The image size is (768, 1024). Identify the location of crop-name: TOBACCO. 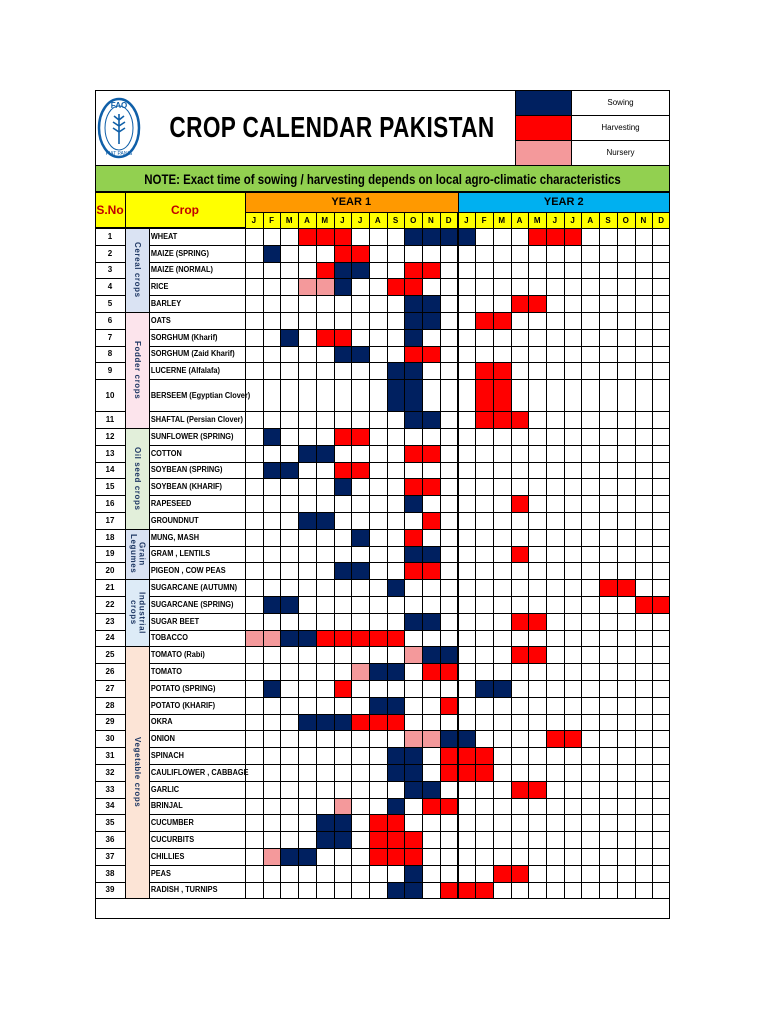
(169, 638).